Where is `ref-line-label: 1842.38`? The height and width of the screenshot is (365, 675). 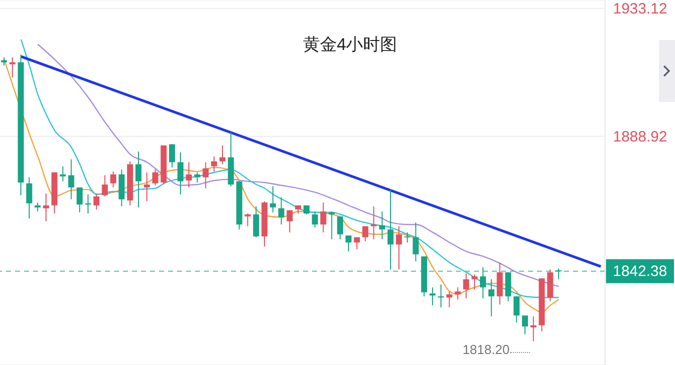
ref-line-label: 1842.38 is located at coordinates (640, 271).